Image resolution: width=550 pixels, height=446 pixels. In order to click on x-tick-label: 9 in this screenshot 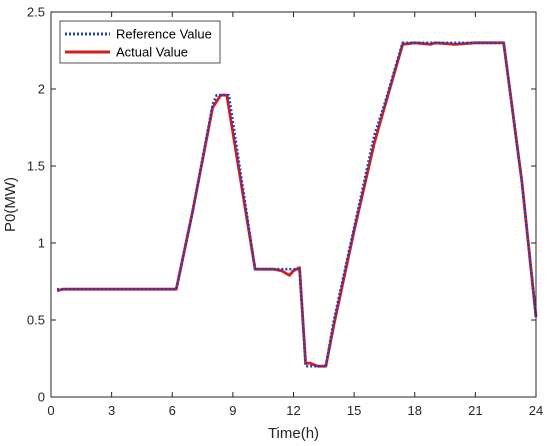, I will do `click(232, 410)`.